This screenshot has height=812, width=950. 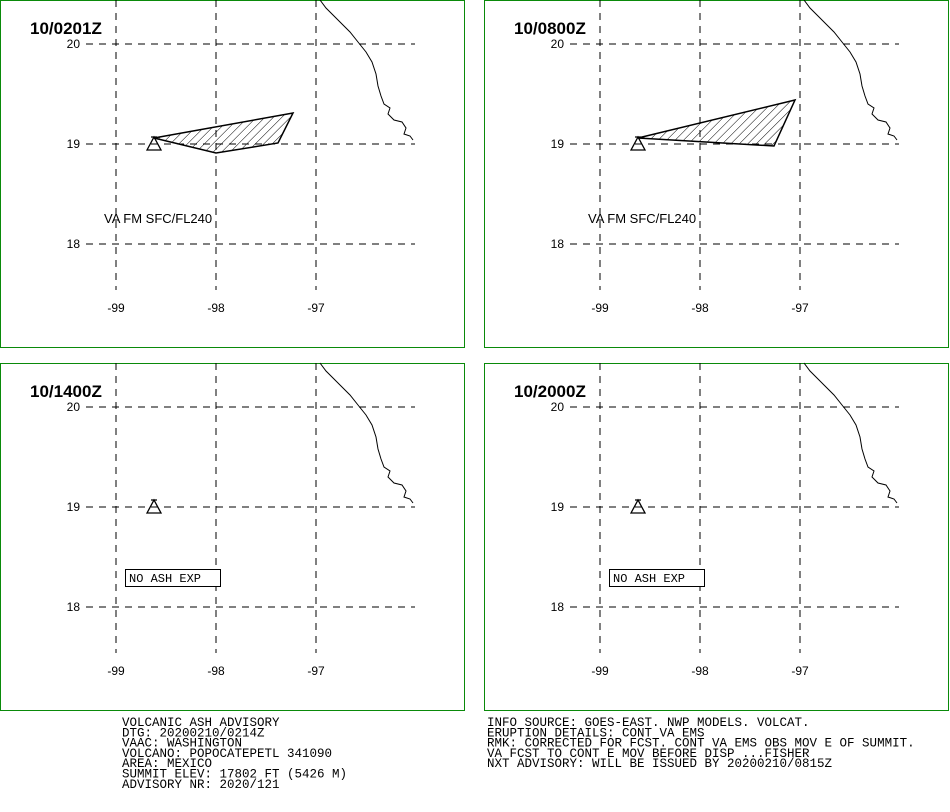 What do you see at coordinates (550, 28) in the screenshot?
I see `valid-time: 10/0800Z` at bounding box center [550, 28].